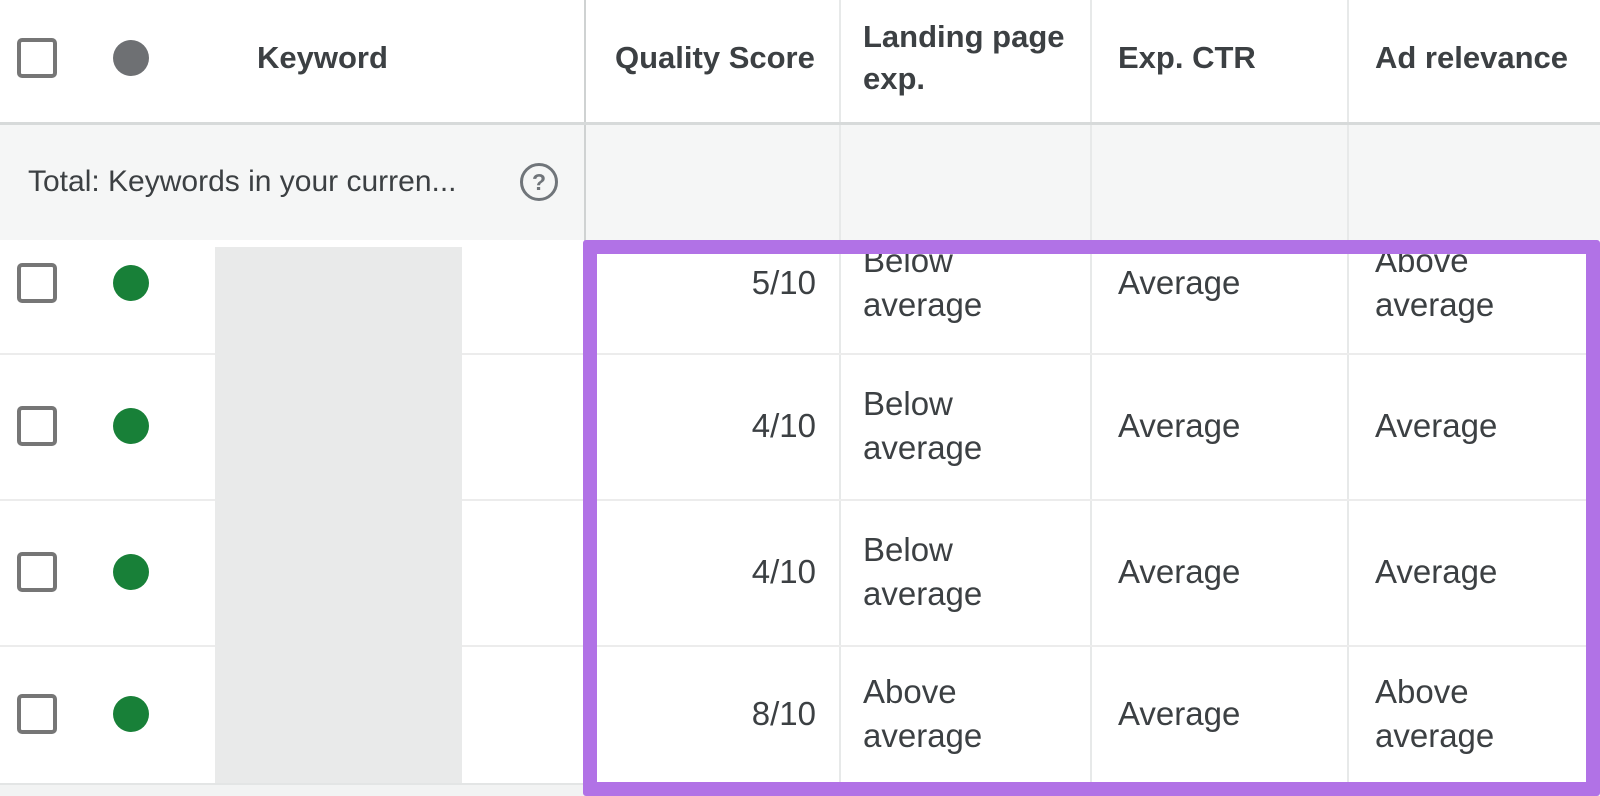 The image size is (1600, 796). Describe the element at coordinates (840, 398) in the screenshot. I see `column-divider-quality-landing` at that location.